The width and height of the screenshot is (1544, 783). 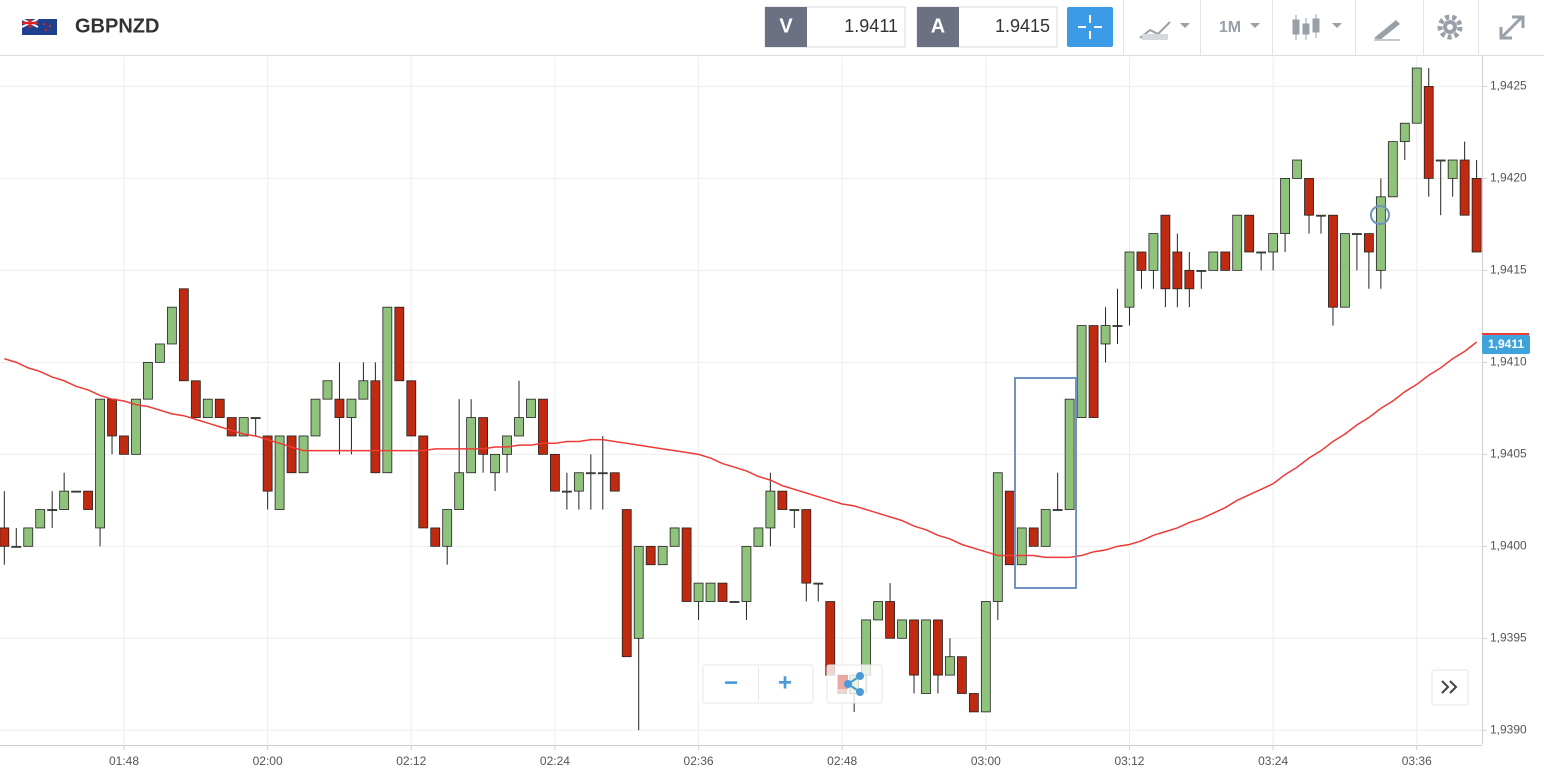 What do you see at coordinates (785, 682) in the screenshot?
I see `zoom-in-button: +` at bounding box center [785, 682].